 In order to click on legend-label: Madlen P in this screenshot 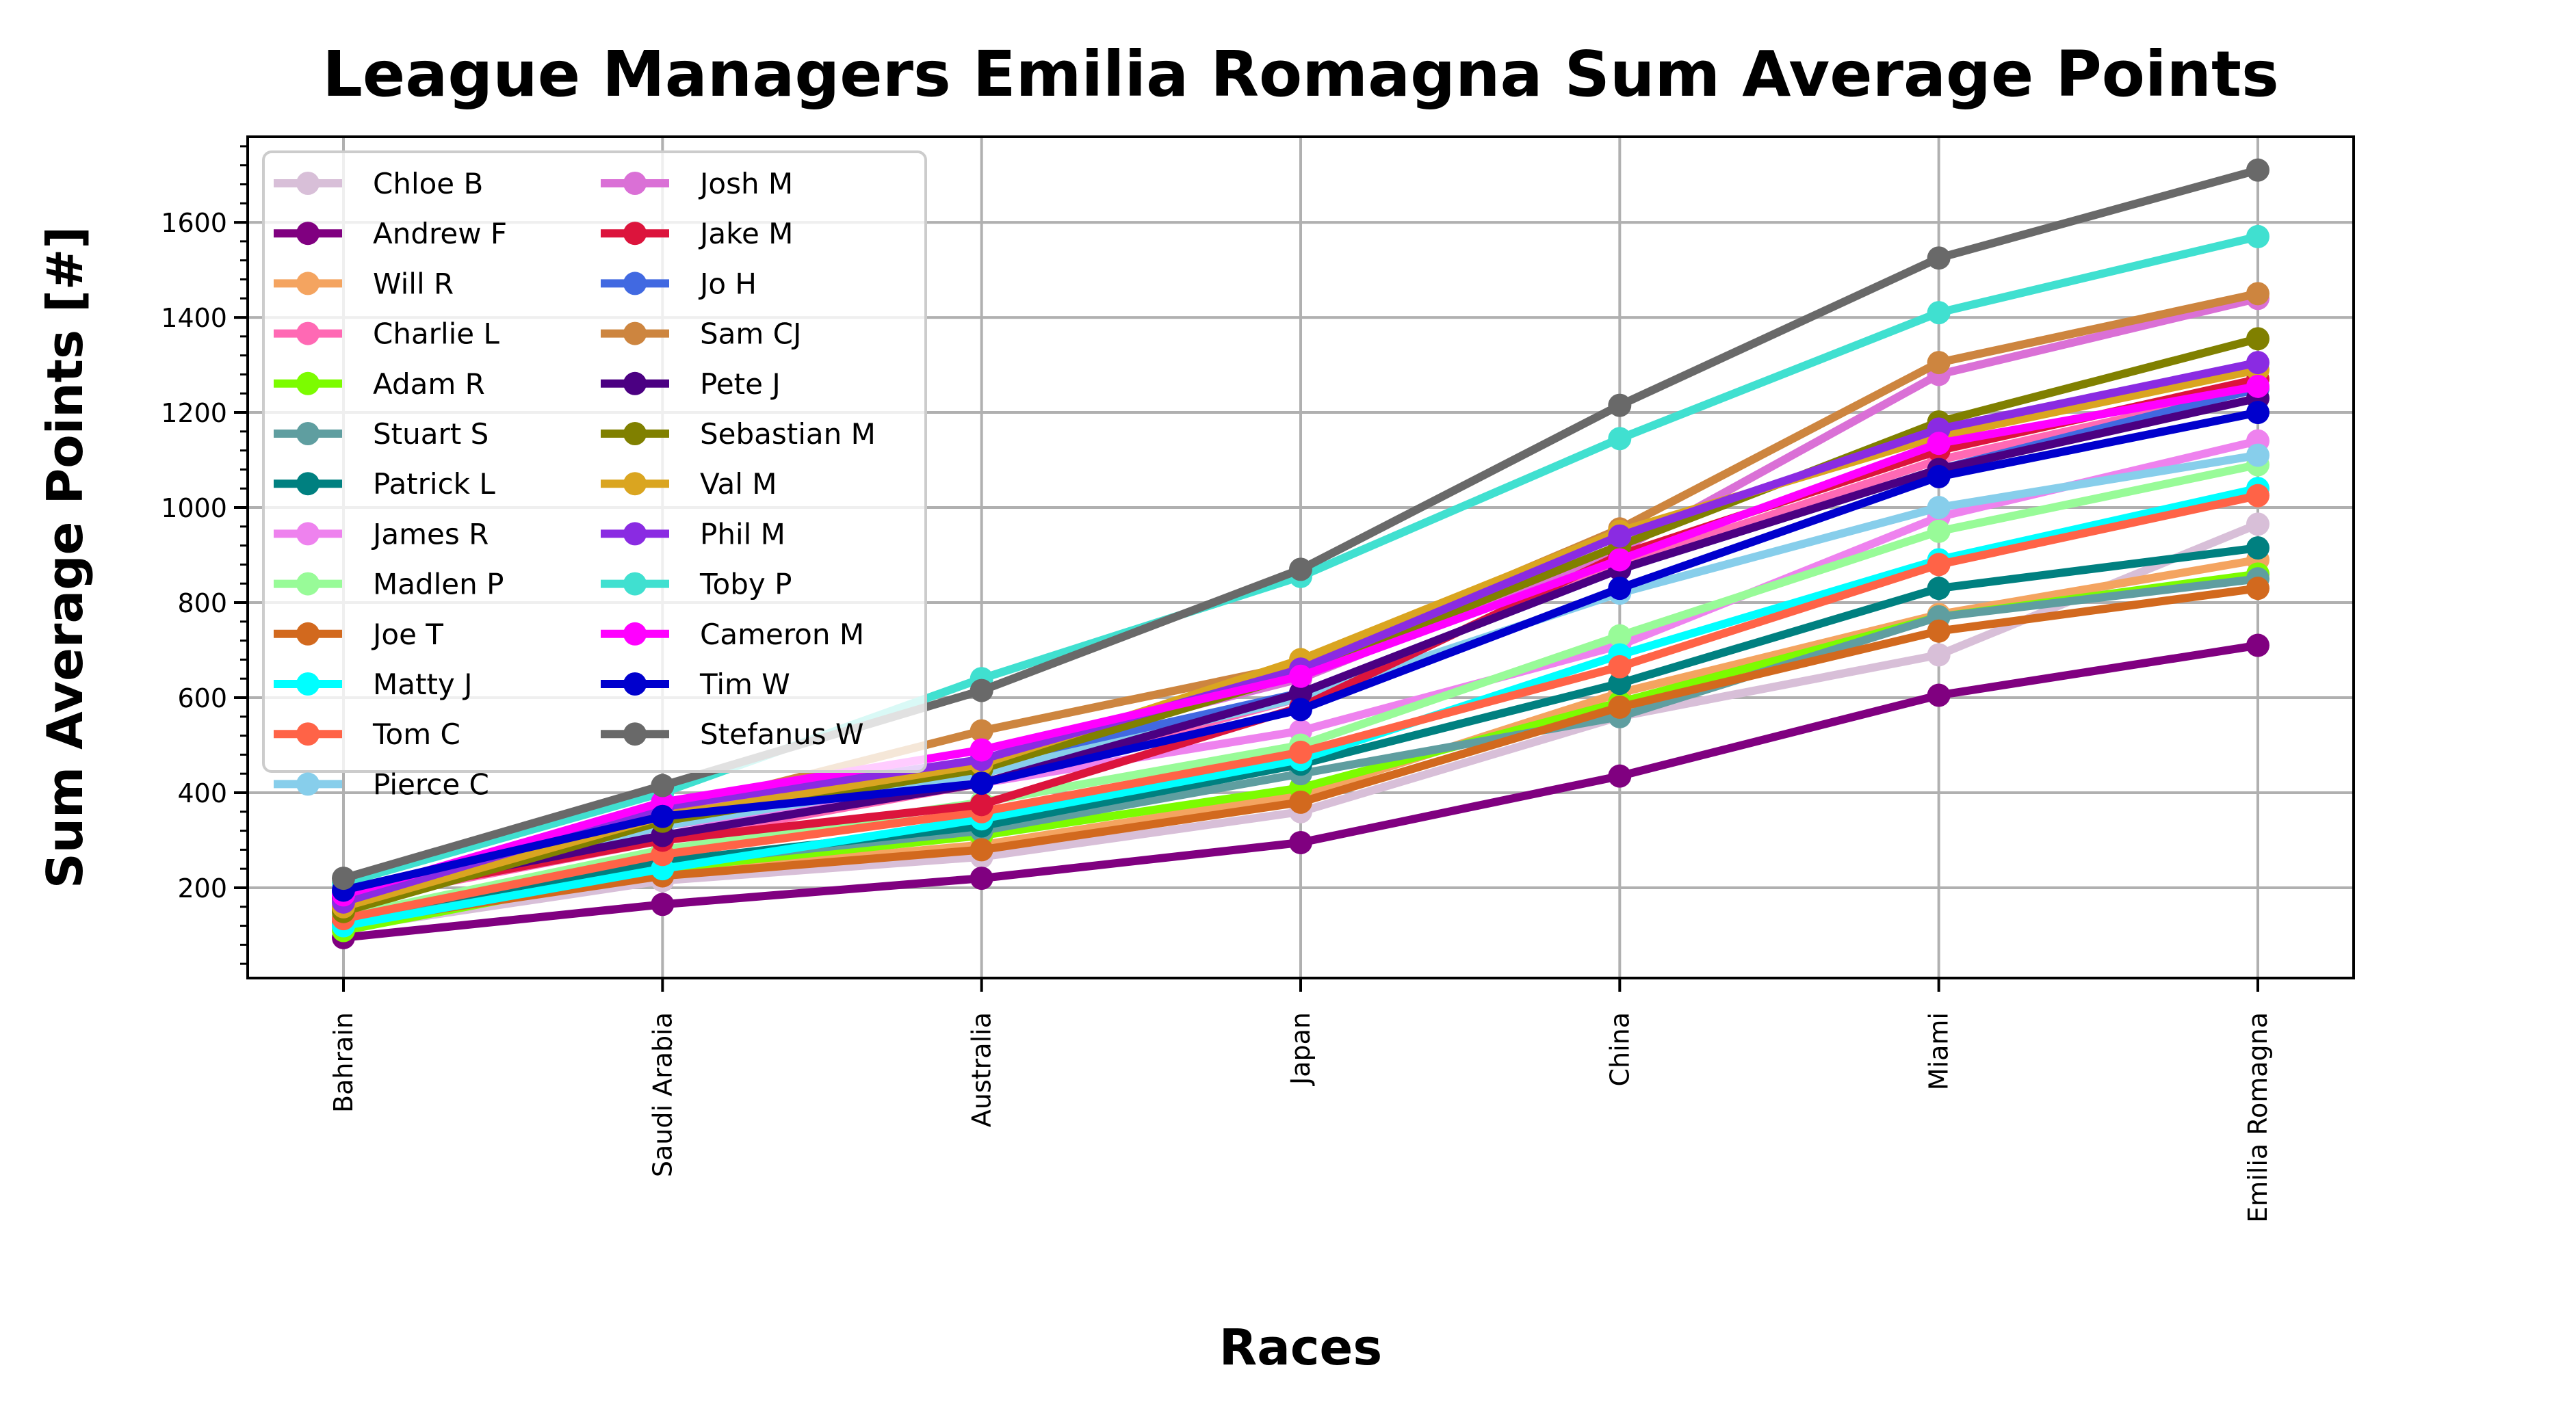, I will do `click(438, 584)`.